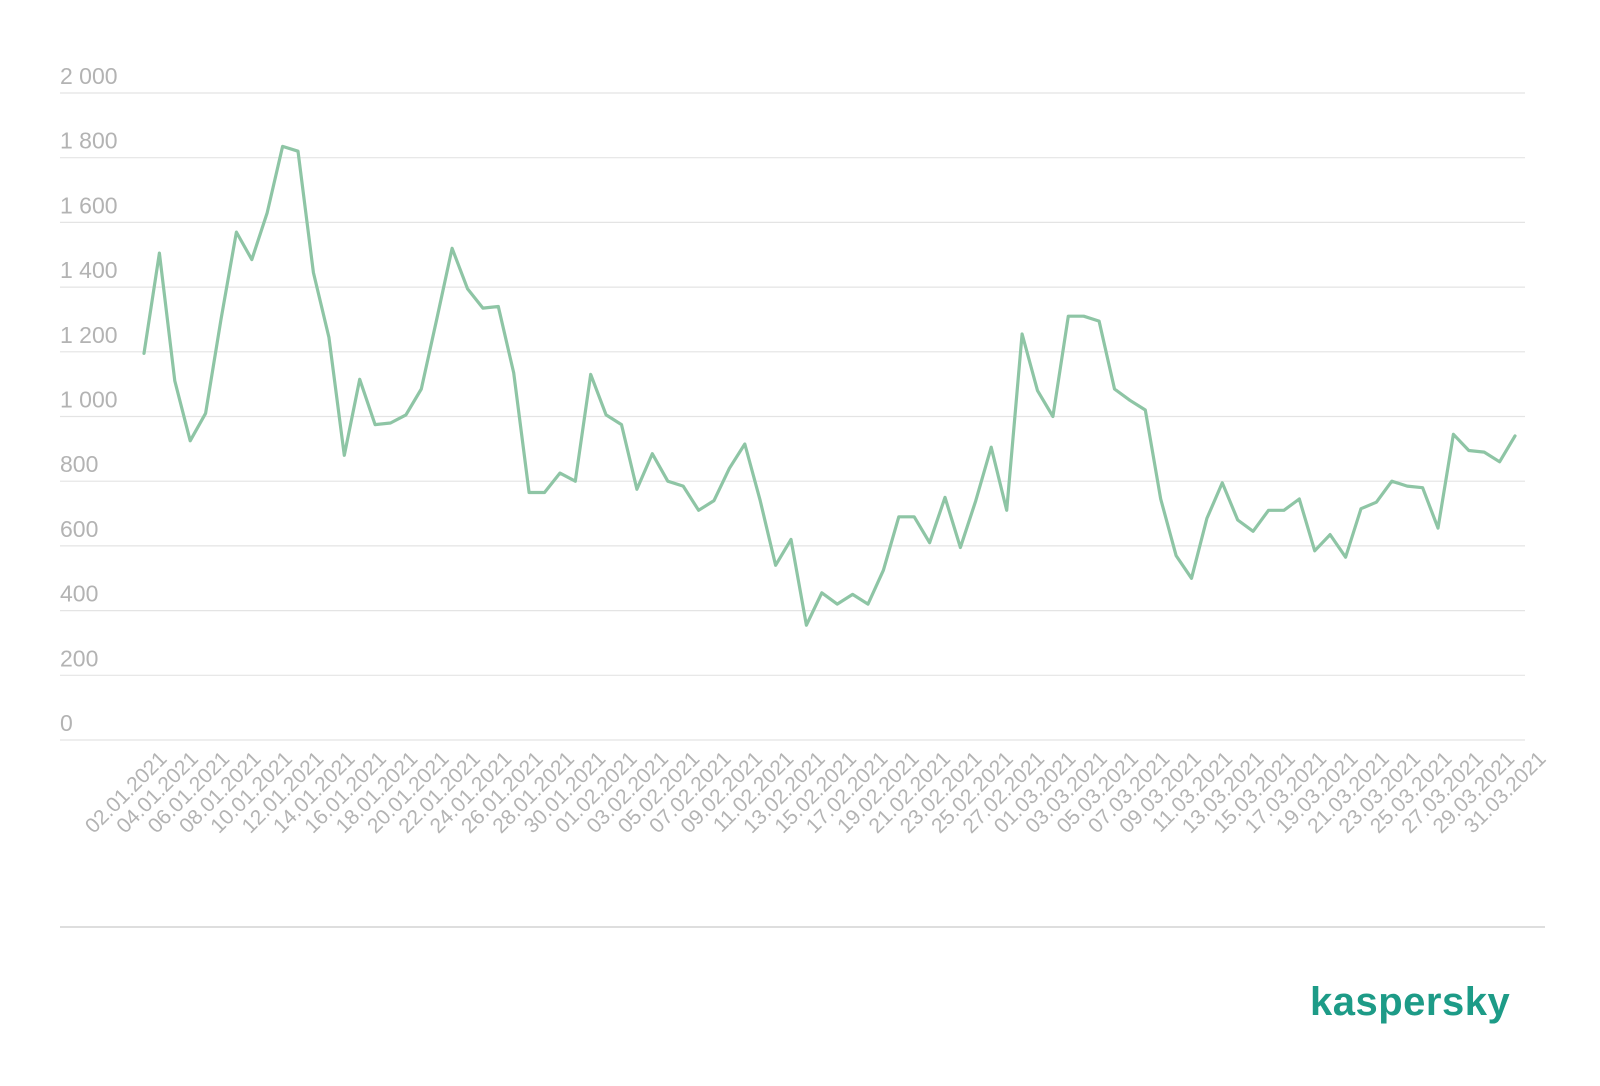  What do you see at coordinates (89, 141) in the screenshot?
I see `y-tick-label: 1 800` at bounding box center [89, 141].